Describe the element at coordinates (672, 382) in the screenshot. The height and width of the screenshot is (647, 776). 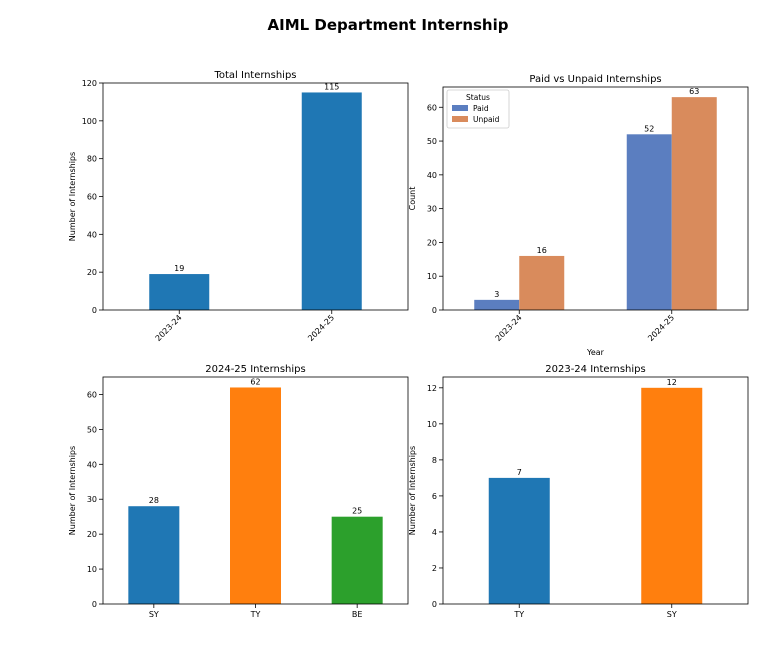
I see `data-label: 12` at that location.